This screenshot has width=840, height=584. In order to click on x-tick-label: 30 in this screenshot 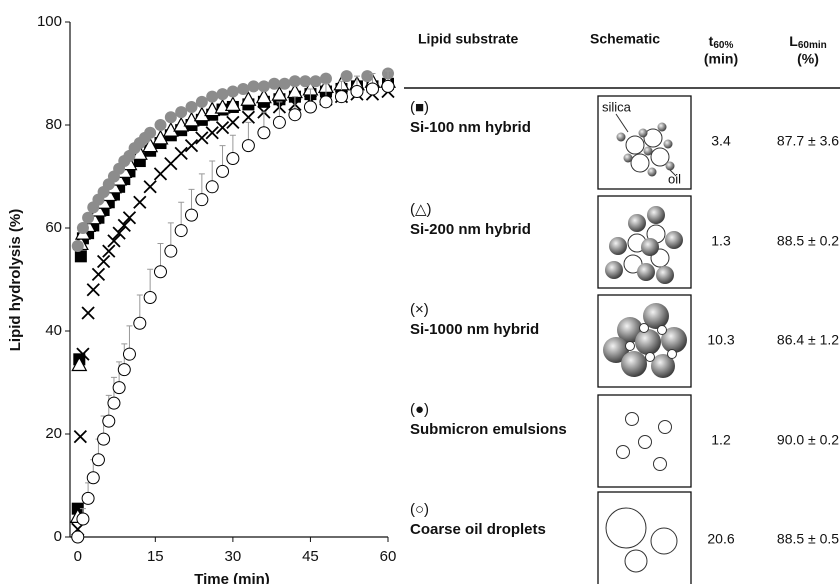, I will do `click(233, 556)`.